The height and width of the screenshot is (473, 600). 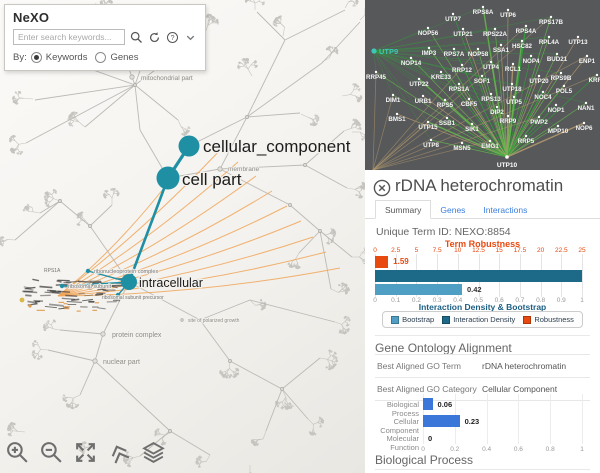 What do you see at coordinates (133, 298) in the screenshot?
I see `cluster-term-label: ribosomal subunit precursor` at bounding box center [133, 298].